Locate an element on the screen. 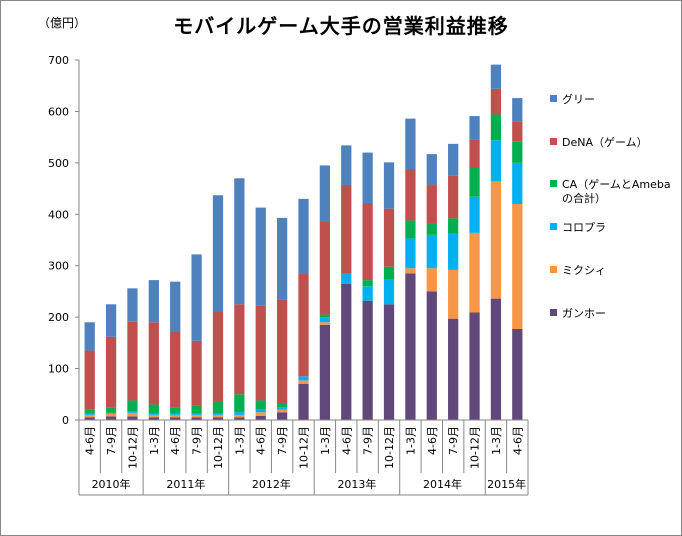 This screenshot has width=682, height=536. y-tick-label: 700 is located at coordinates (58, 60).